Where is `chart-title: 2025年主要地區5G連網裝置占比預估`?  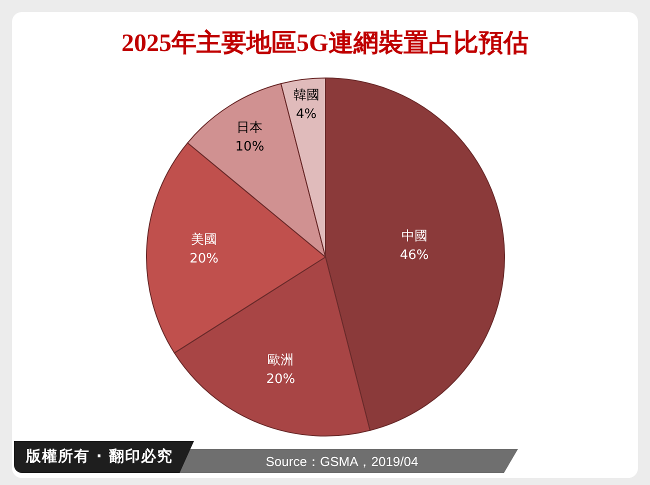 chart-title: 2025年主要地區5G連網裝置占比預估 is located at coordinates (325, 43).